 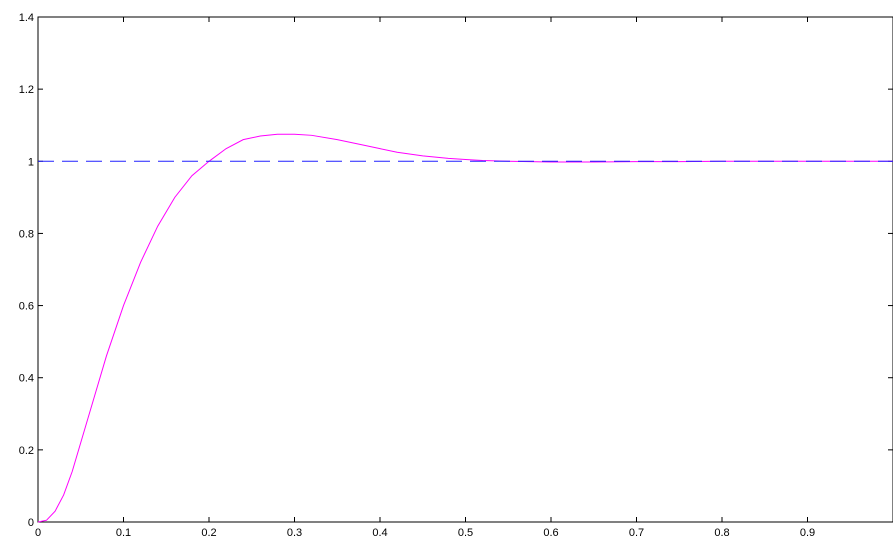 I want to click on x-tick-label: 0.5, so click(x=465, y=533).